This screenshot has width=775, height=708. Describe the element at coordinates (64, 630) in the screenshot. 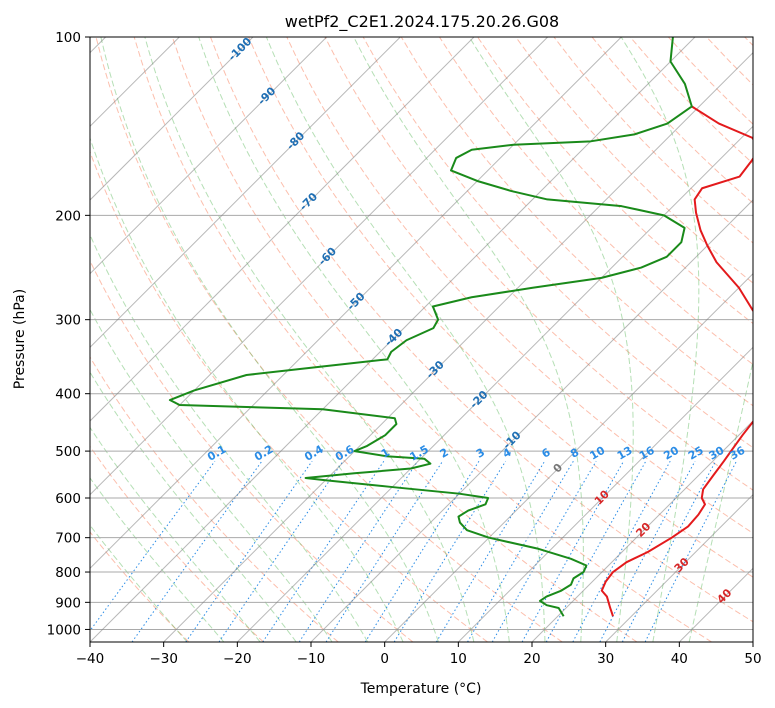

I see `y-tick-label: 1000` at that location.